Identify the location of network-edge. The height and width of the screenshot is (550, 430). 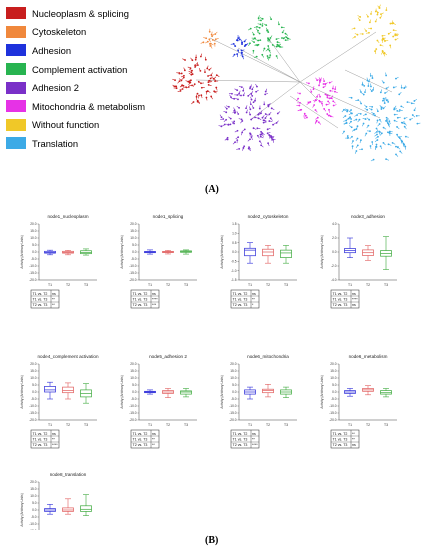
(309, 91).